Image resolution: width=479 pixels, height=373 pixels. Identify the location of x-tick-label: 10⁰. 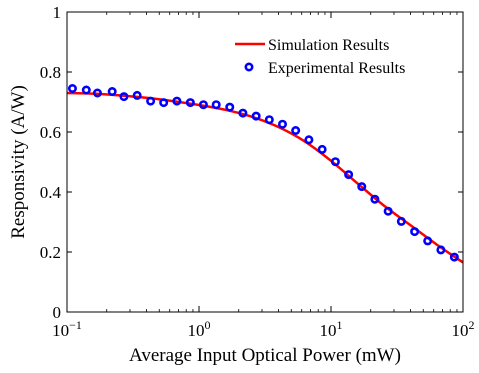
(199, 329).